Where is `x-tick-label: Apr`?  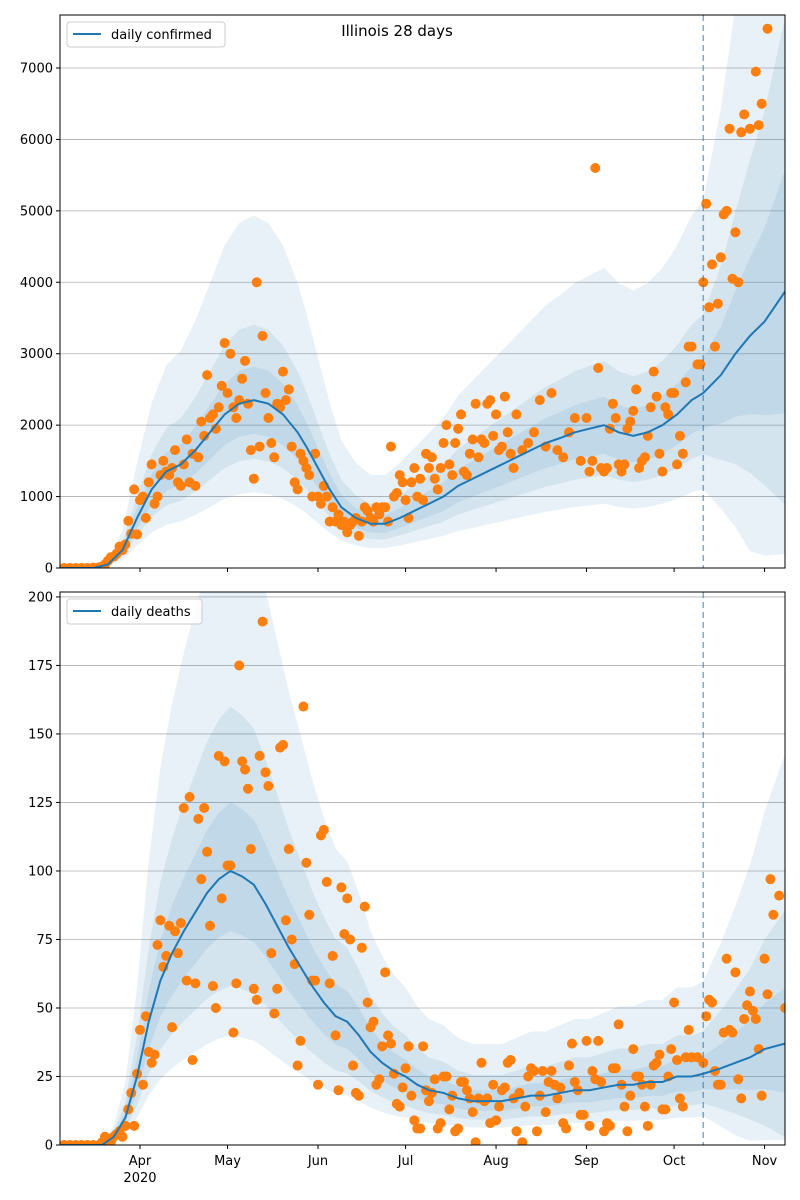 x-tick-label: Apr is located at coordinates (140, 1161).